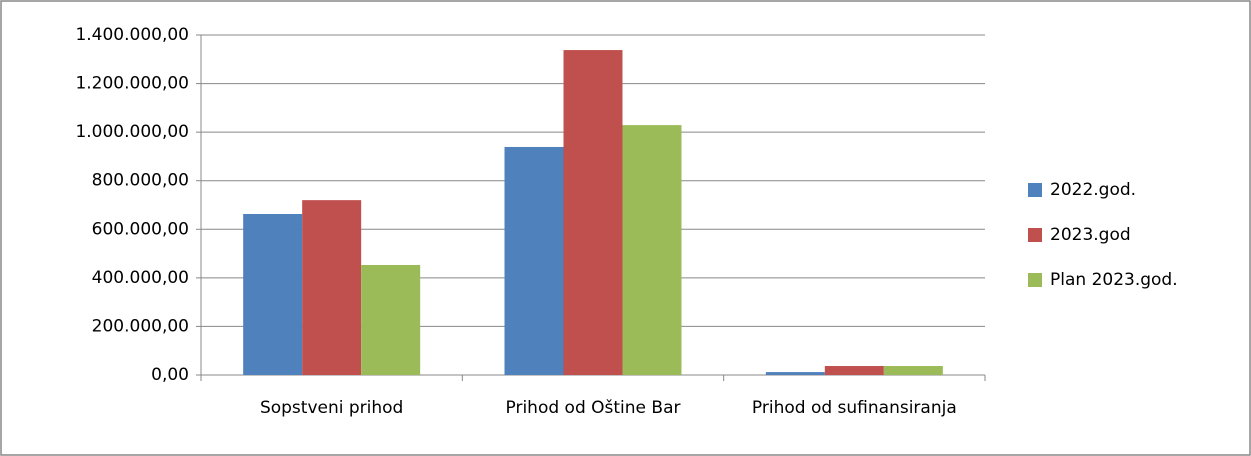  I want to click on y-tick-label: 600.000,00, so click(140, 229).